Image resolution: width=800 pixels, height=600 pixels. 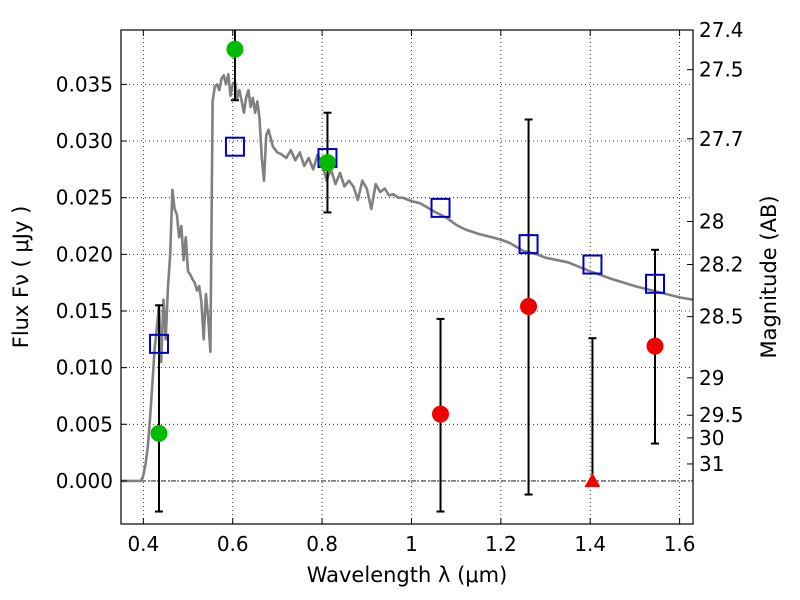 I want to click on y2-tick-label: 27.7, so click(x=721, y=139).